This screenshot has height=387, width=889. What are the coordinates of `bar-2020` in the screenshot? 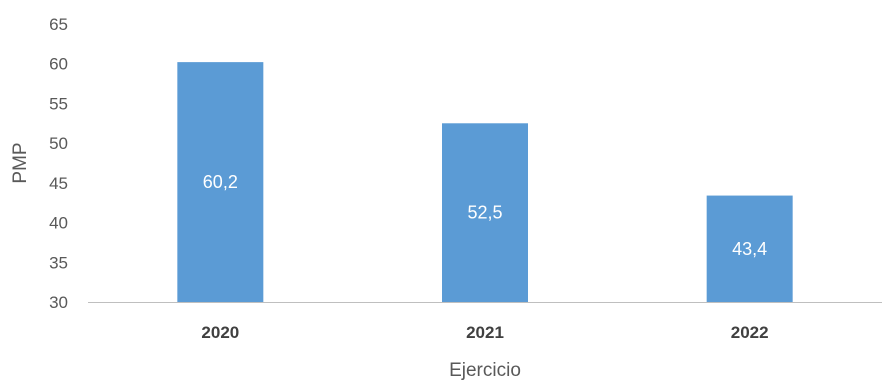 It's located at (220, 182).